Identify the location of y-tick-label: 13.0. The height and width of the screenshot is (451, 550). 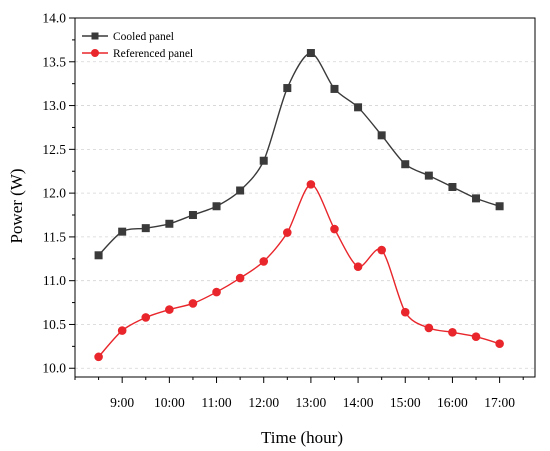
(54, 105).